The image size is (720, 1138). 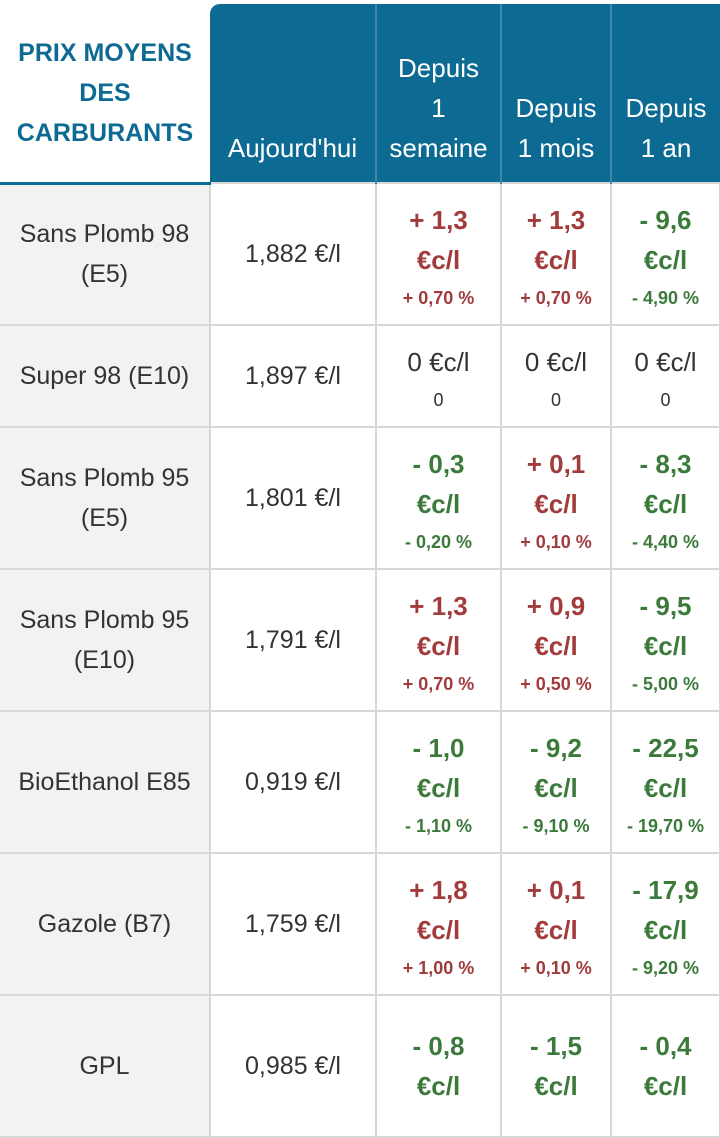 I want to click on header-line: Aujourd'hui, so click(x=292, y=148).